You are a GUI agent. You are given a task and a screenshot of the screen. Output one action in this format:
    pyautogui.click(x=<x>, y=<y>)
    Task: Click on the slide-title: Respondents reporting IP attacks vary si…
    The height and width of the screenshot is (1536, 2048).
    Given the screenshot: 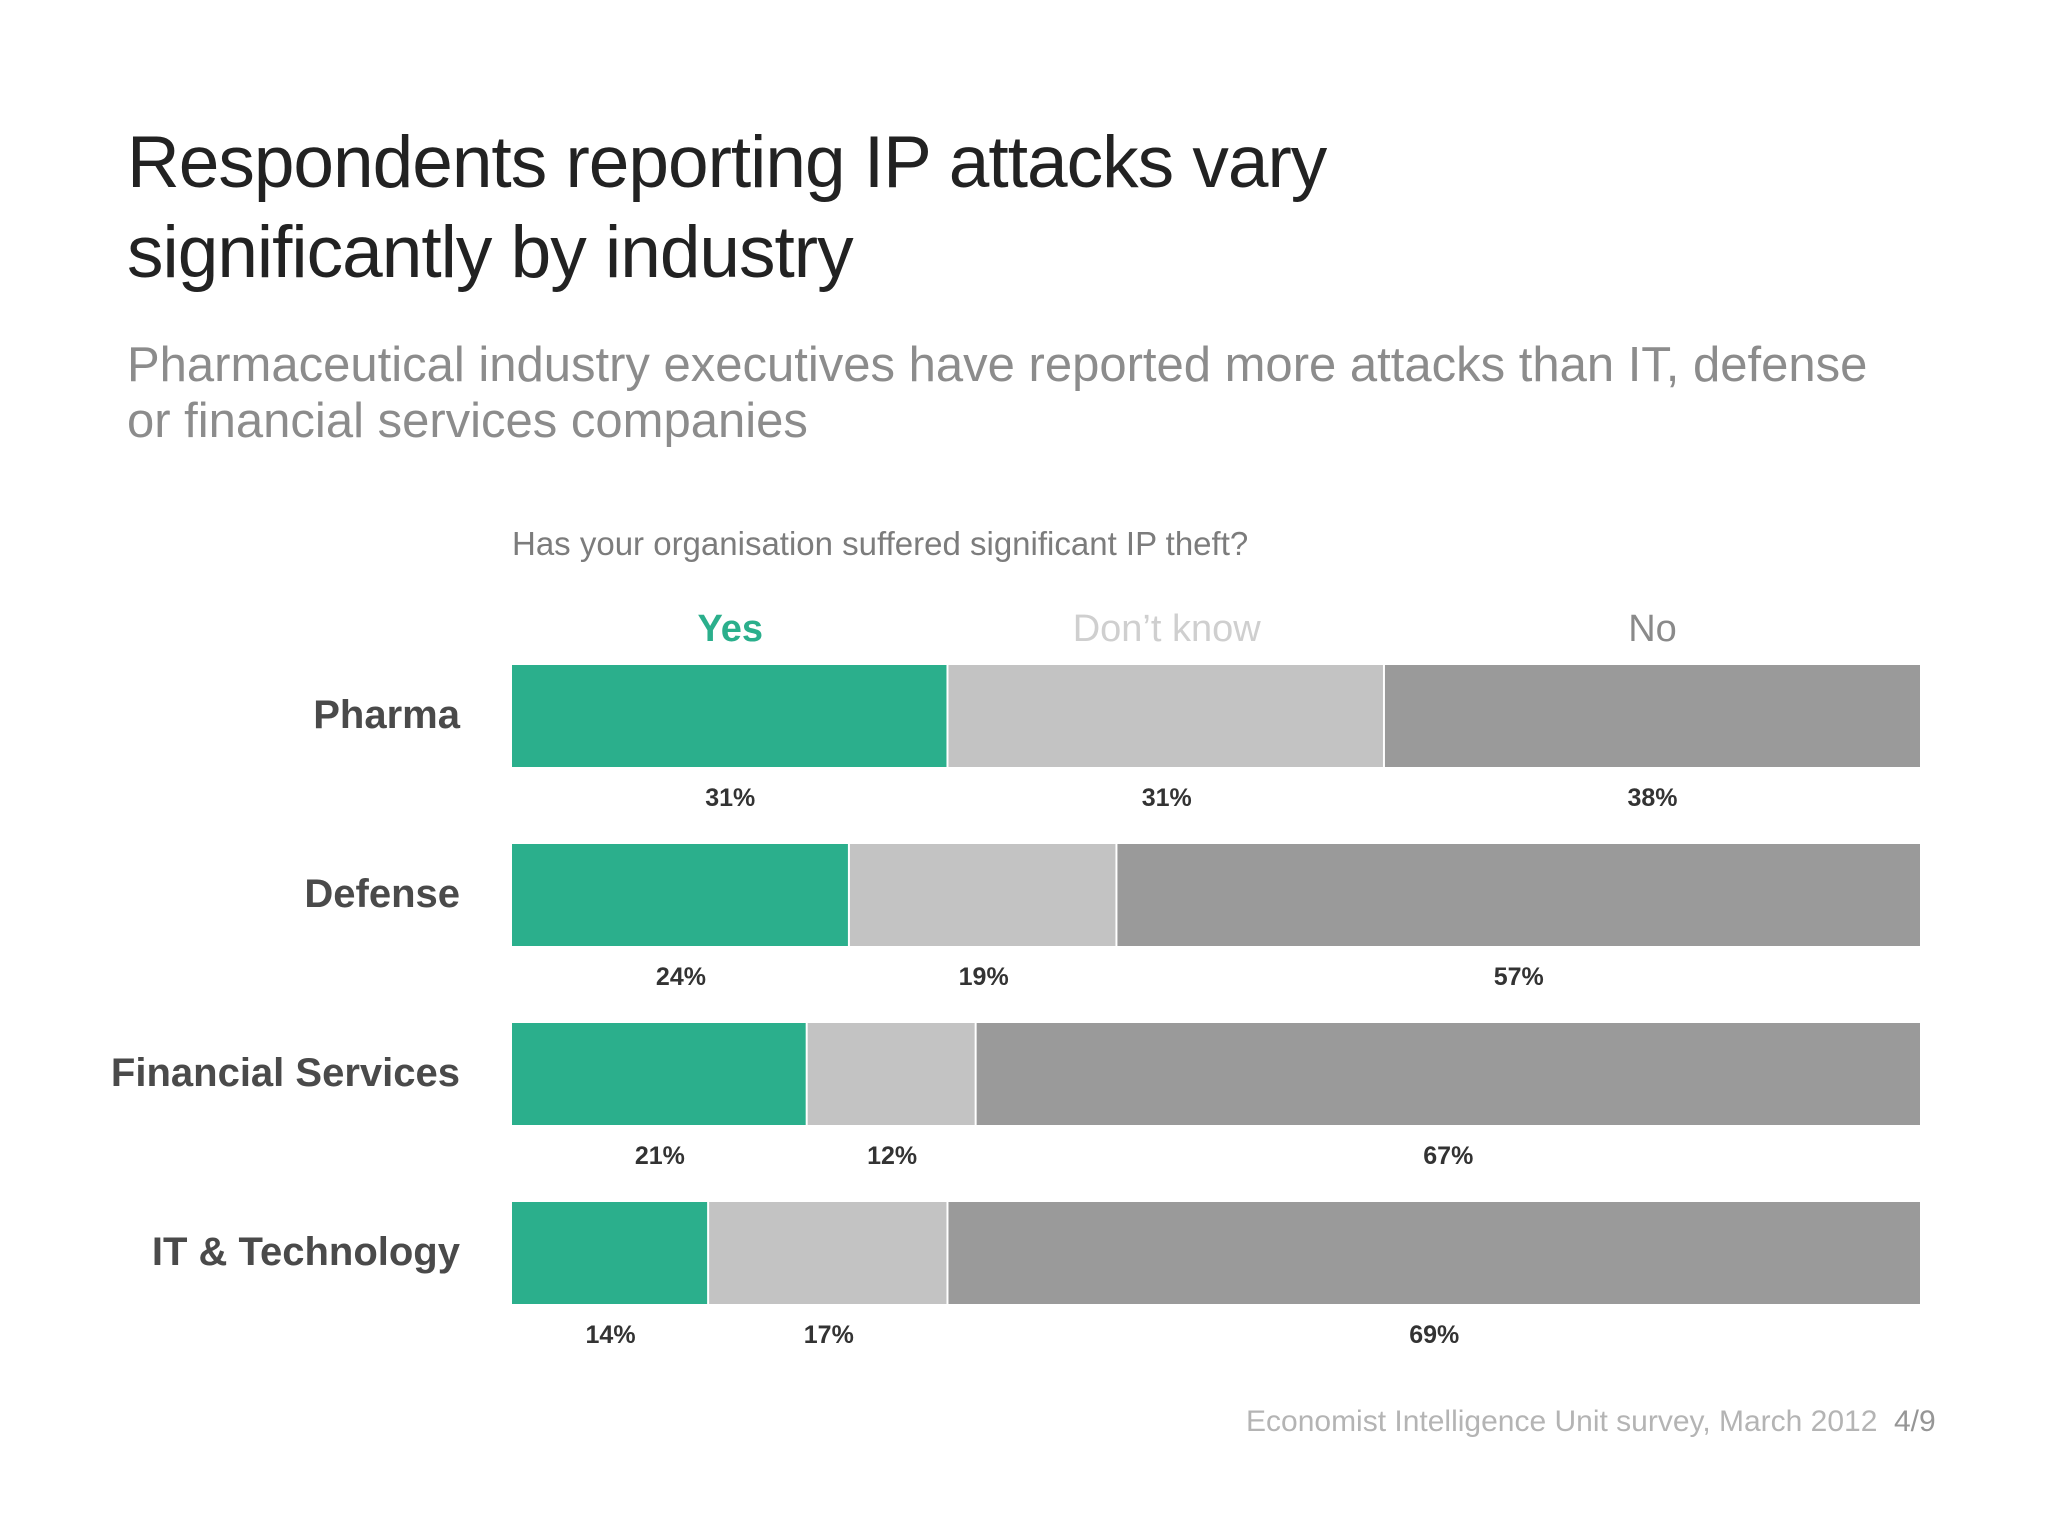 What is the action you would take?
    pyautogui.click(x=817, y=208)
    